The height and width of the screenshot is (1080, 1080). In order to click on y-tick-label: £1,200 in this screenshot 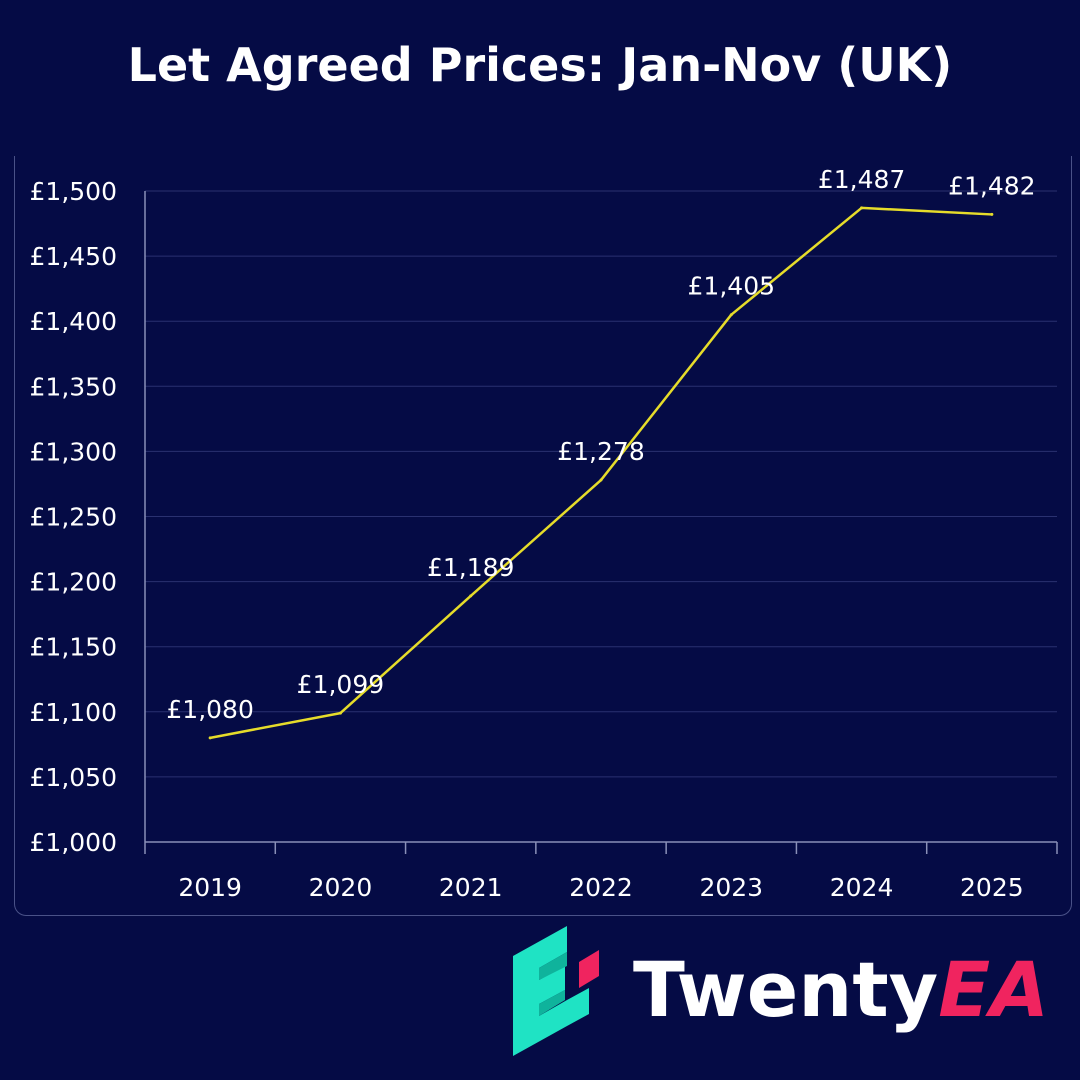, I will do `click(73, 582)`.